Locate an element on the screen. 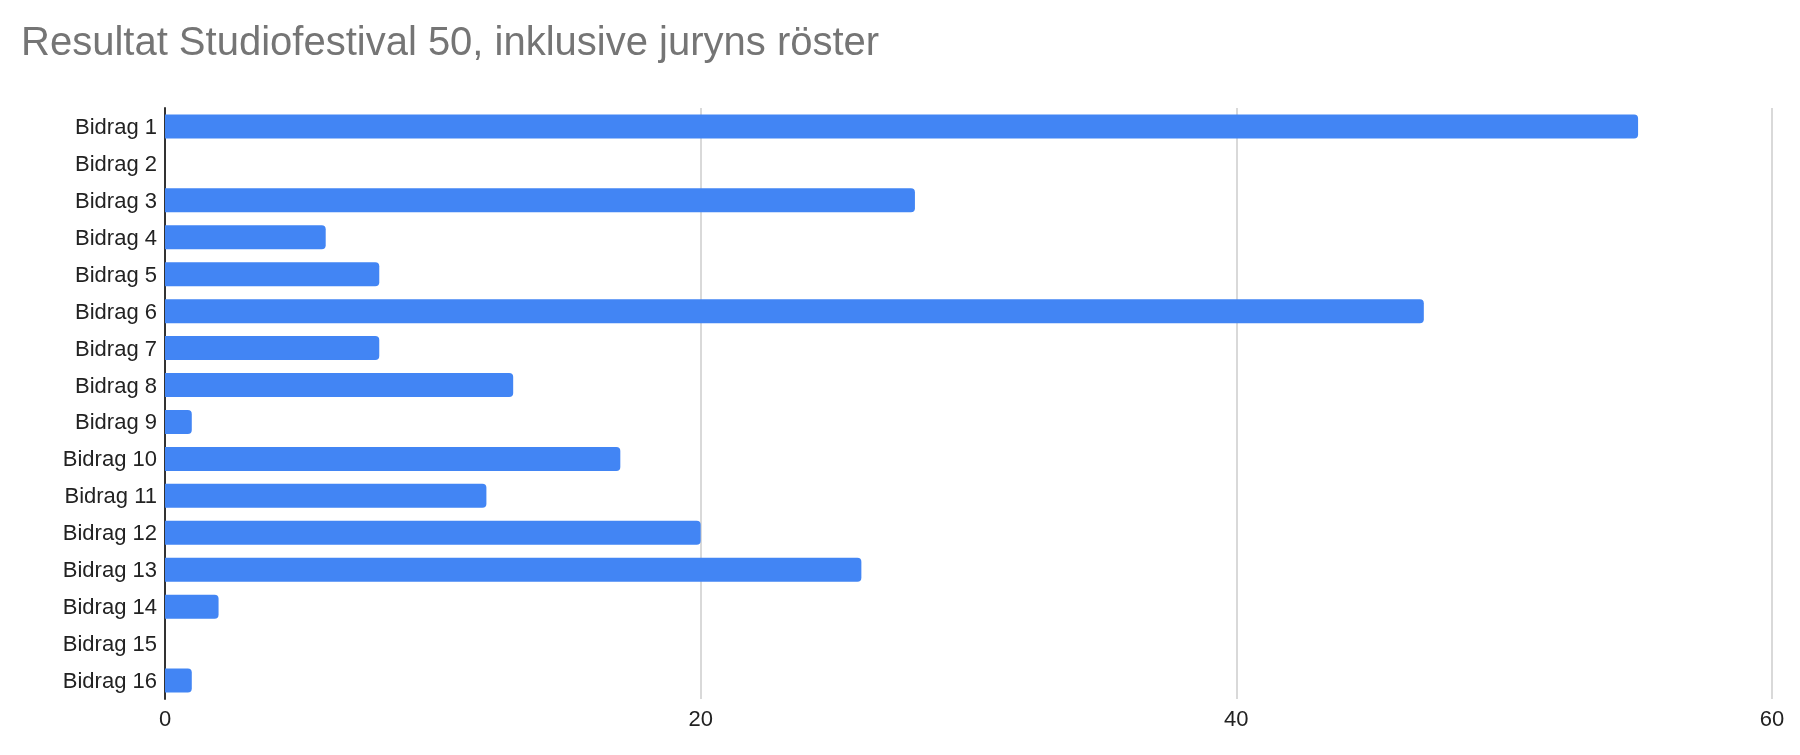 The height and width of the screenshot is (755, 1800). x-tick-label: 0 is located at coordinates (165, 718).